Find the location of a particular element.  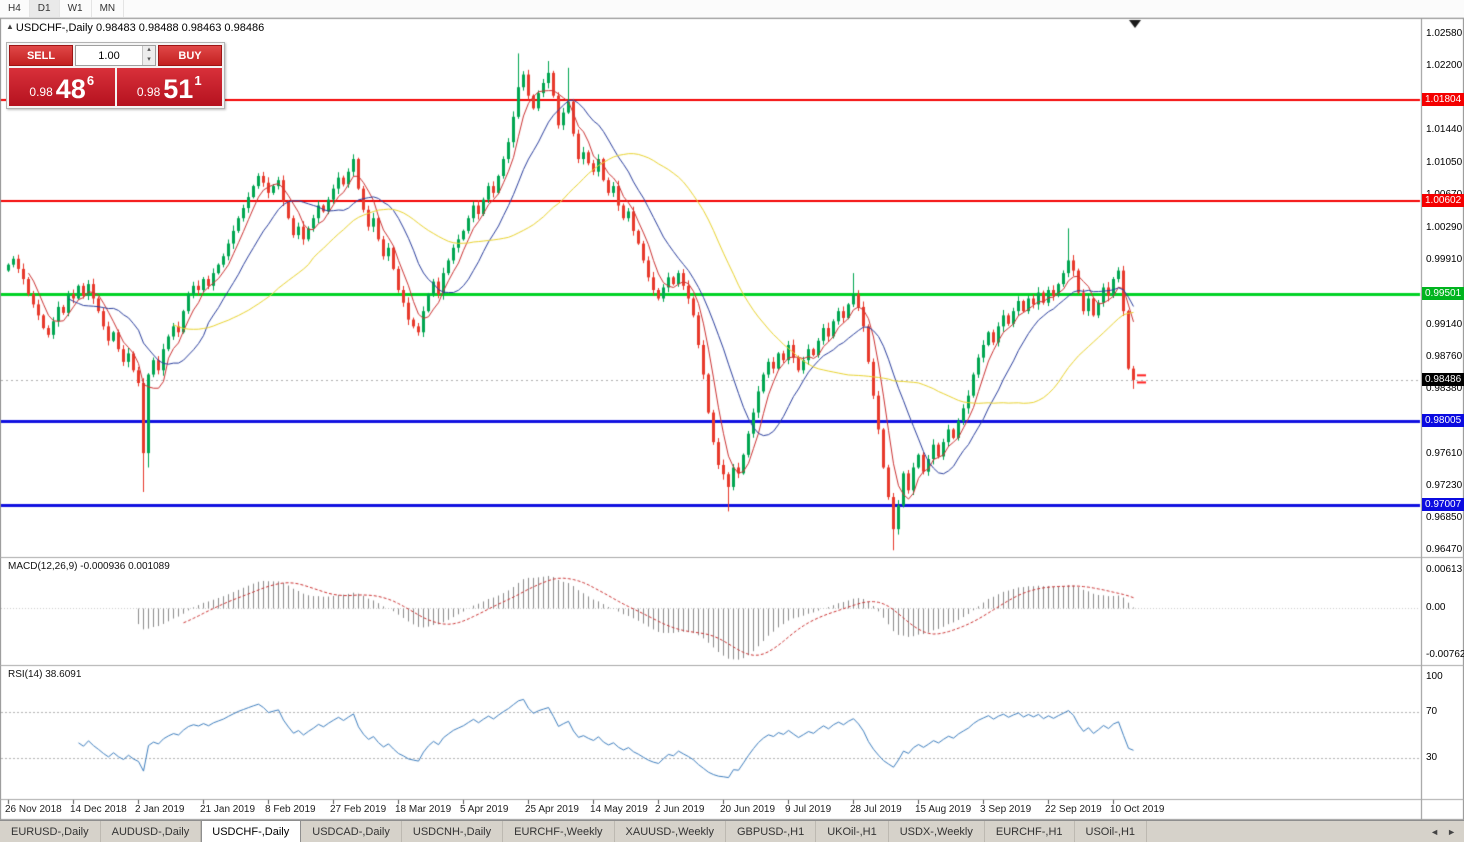

tab-scroll-arrows: ◄ ► is located at coordinates (1443, 831).